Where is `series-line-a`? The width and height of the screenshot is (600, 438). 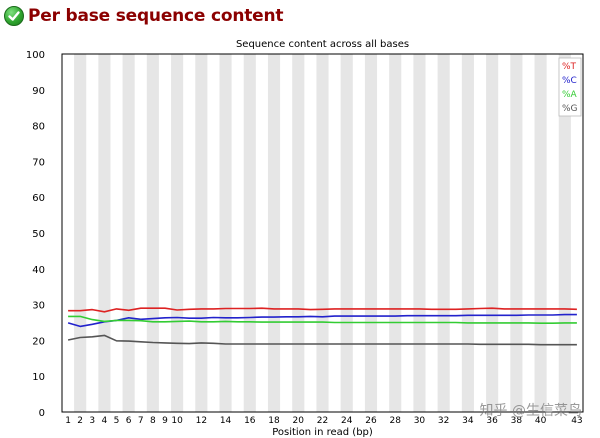
series-line-a is located at coordinates (322, 320).